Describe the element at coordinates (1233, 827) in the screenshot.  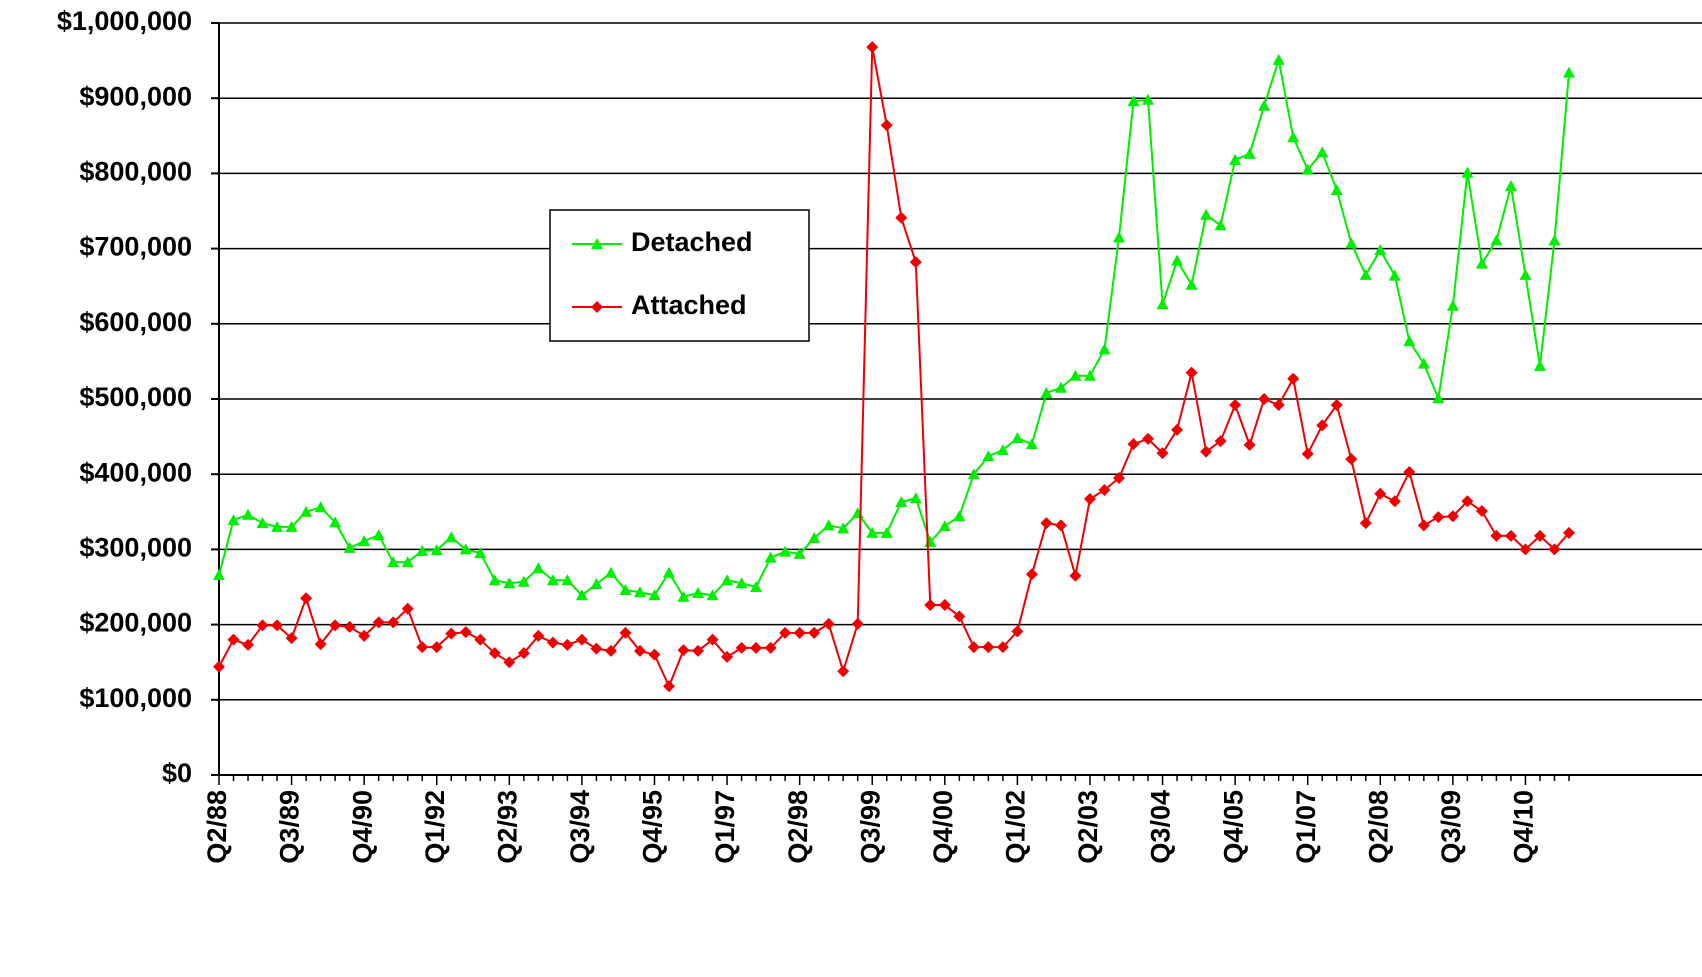
I see `x-tick-label: Q4/05` at that location.